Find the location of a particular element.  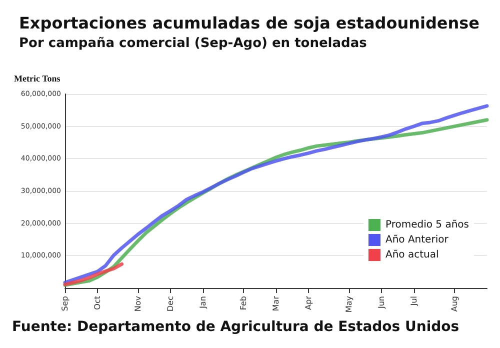

x-tick-label: Jul is located at coordinates (413, 301).